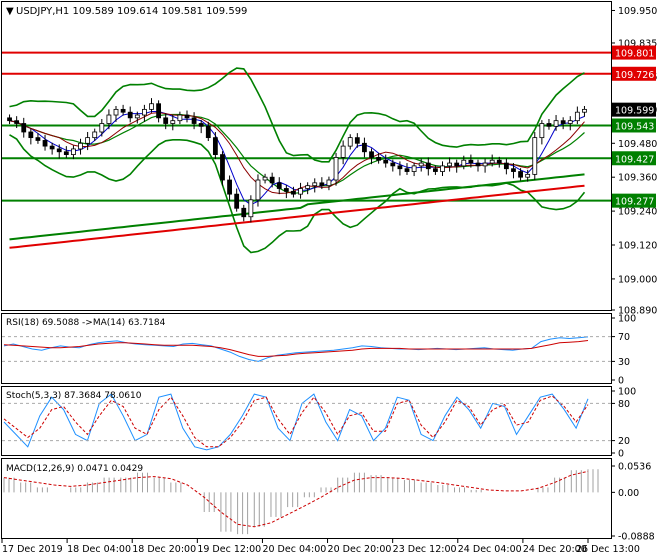 Image resolution: width=660 pixels, height=560 pixels. I want to click on stoch-label: Stoch(5,3,3) 87.3684 78.0610, so click(74, 396).